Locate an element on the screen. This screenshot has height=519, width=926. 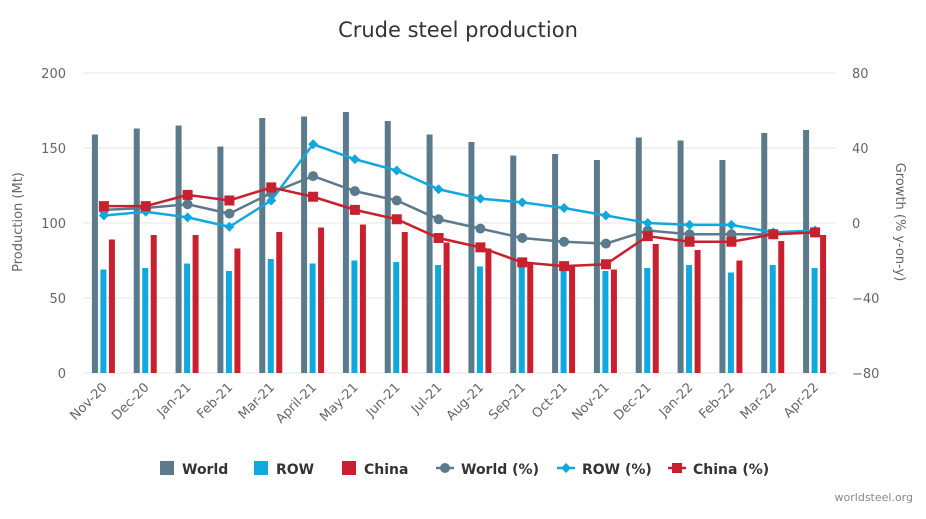
legend-item-world-pct: World (%) is located at coordinates (487, 470).